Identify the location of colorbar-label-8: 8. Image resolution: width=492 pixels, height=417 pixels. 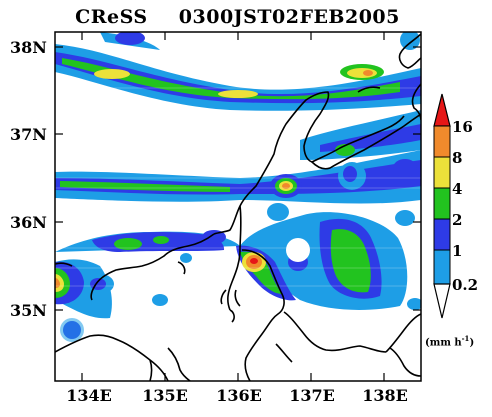
(457, 158).